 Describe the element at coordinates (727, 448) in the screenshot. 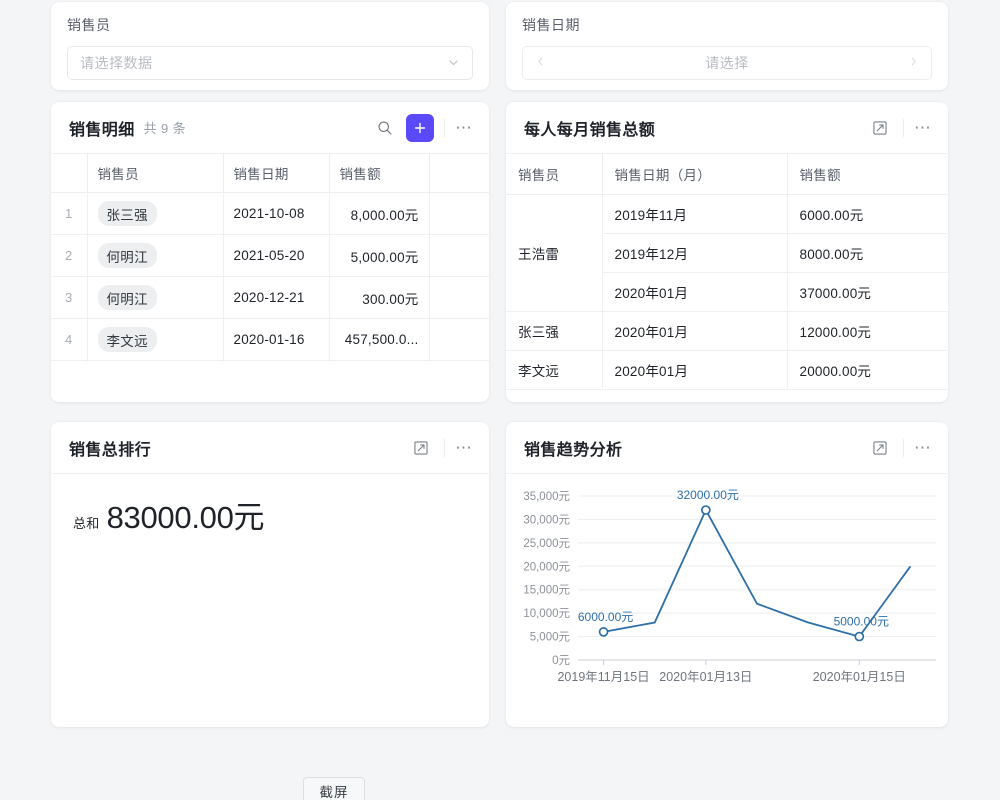

I see `sales-trend-header: 销售趋势分析 ⋯` at that location.